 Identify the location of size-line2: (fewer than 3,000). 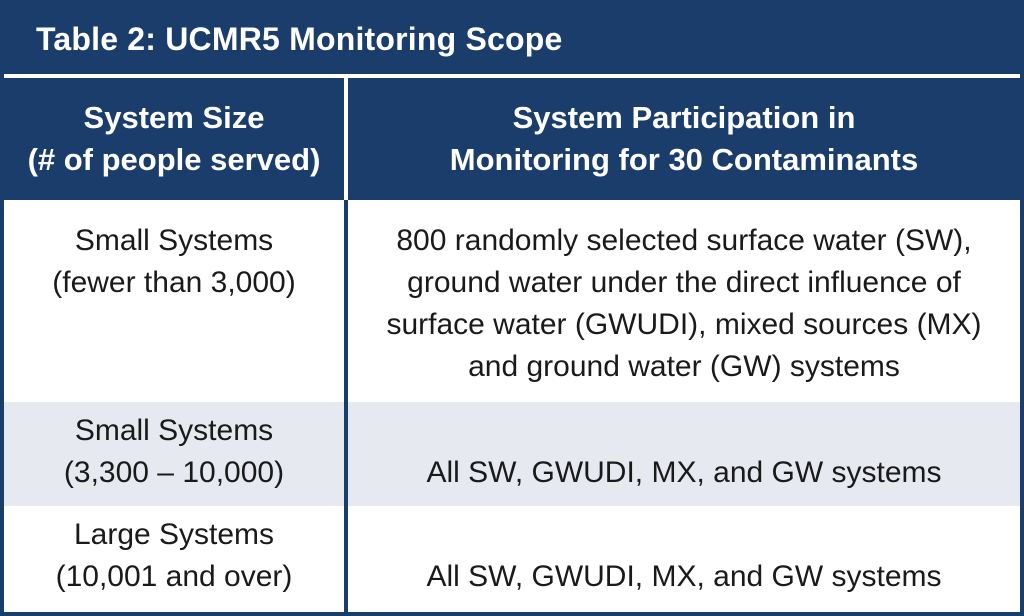
(174, 282).